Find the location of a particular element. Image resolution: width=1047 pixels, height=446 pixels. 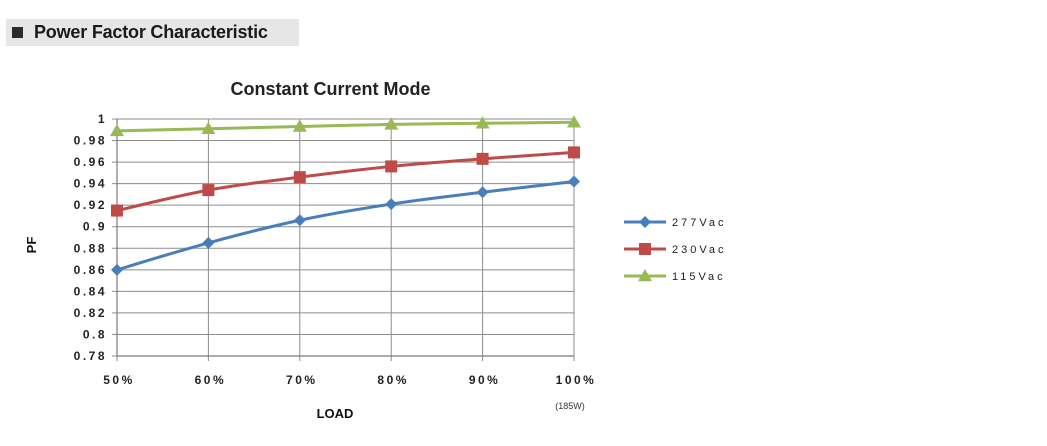

y-tick-label: 0.94 is located at coordinates (90, 184).